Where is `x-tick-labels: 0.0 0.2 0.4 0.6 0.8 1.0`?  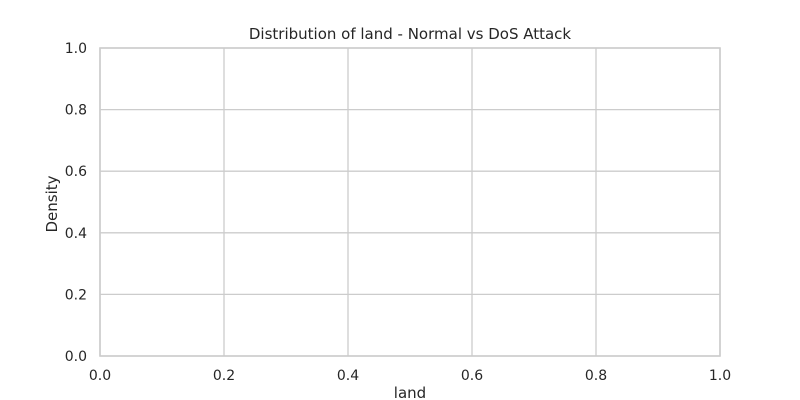
x-tick-labels: 0.0 0.2 0.4 0.6 0.8 1.0 is located at coordinates (410, 376).